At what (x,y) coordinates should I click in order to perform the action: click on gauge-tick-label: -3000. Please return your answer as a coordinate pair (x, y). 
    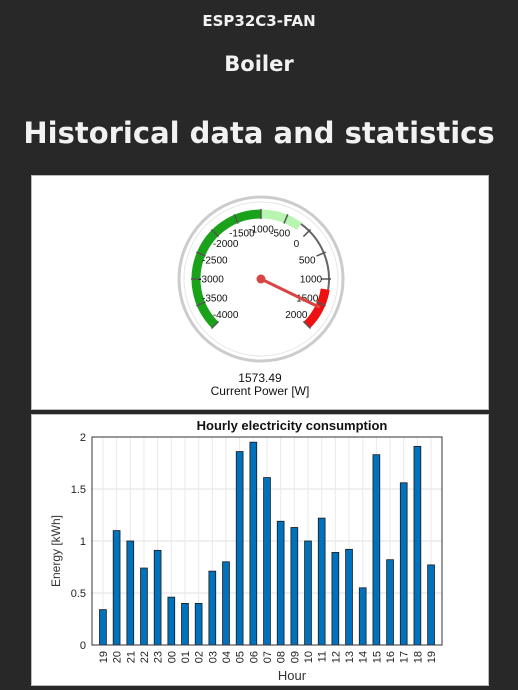
    Looking at the image, I should click on (211, 280).